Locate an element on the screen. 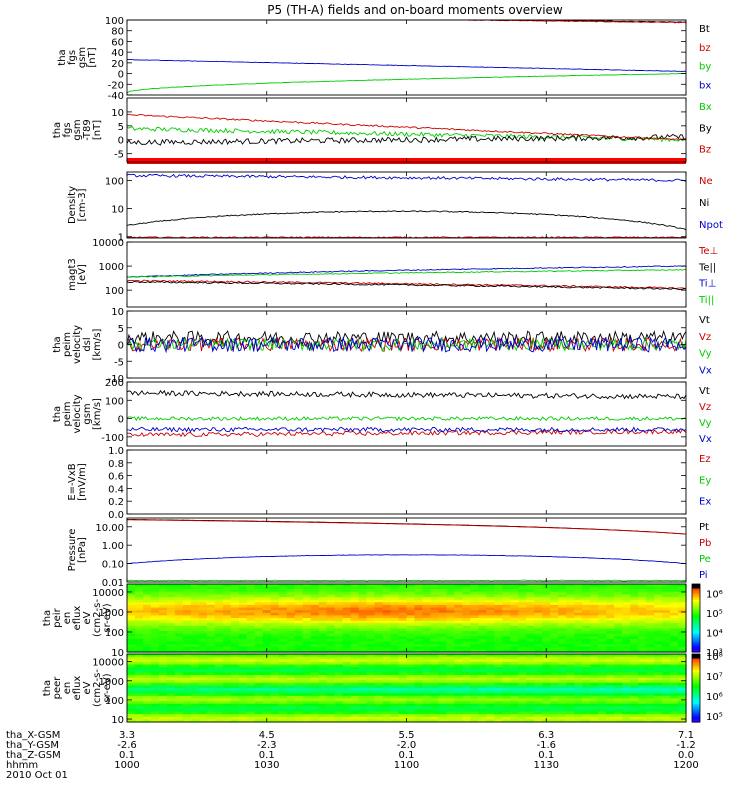  legend-5-3: Vx is located at coordinates (705, 370).